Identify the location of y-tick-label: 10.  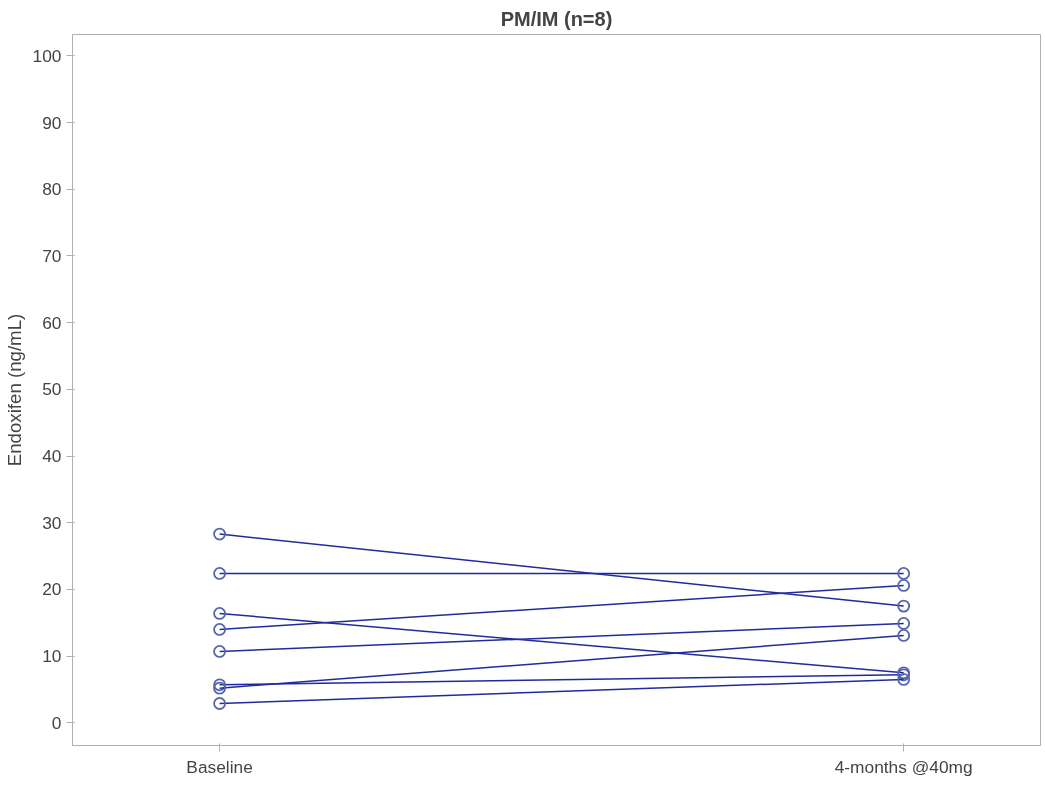
(52, 656).